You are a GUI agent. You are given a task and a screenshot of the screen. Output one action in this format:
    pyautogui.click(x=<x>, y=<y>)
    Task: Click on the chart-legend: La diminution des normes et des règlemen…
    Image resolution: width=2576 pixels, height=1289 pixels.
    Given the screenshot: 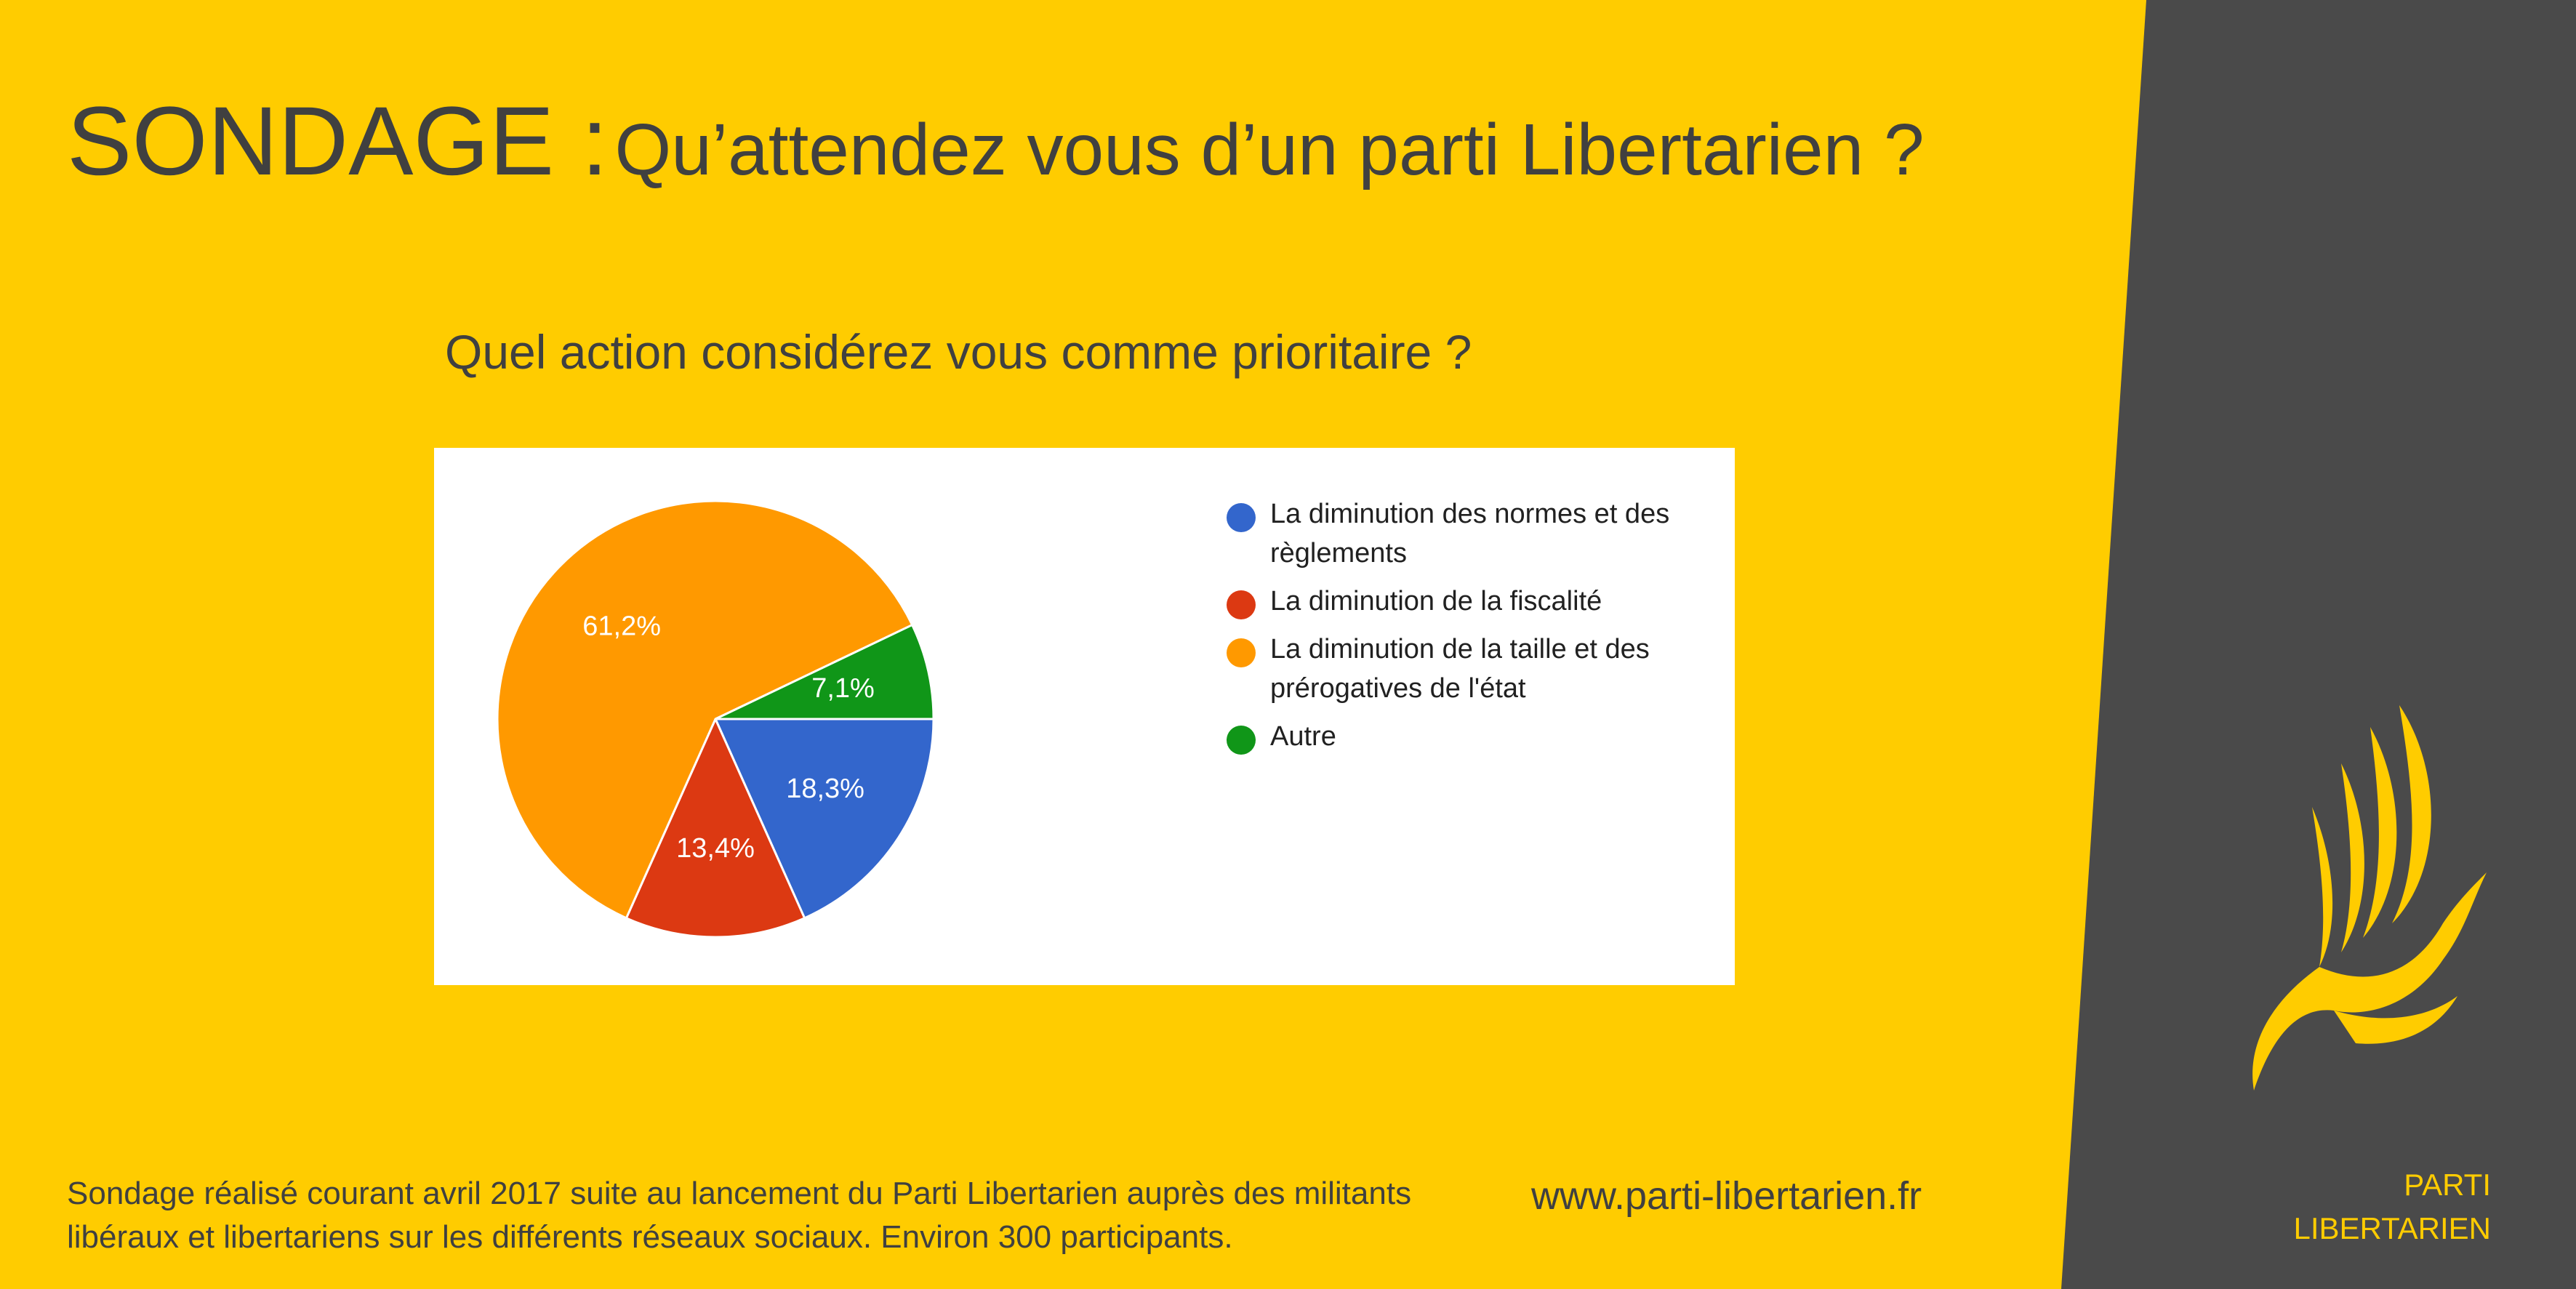 What is the action you would take?
    pyautogui.click(x=1474, y=629)
    